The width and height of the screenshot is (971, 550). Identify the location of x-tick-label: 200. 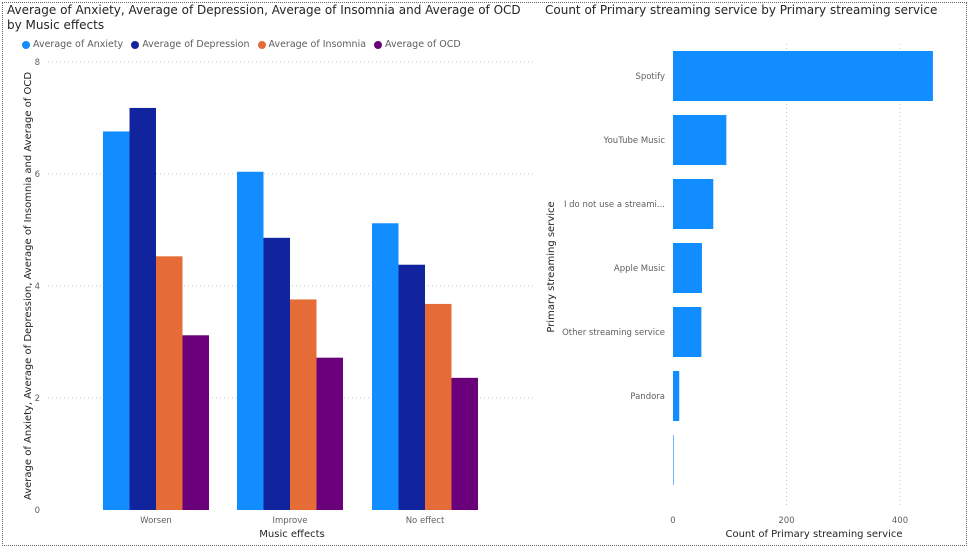
(786, 521).